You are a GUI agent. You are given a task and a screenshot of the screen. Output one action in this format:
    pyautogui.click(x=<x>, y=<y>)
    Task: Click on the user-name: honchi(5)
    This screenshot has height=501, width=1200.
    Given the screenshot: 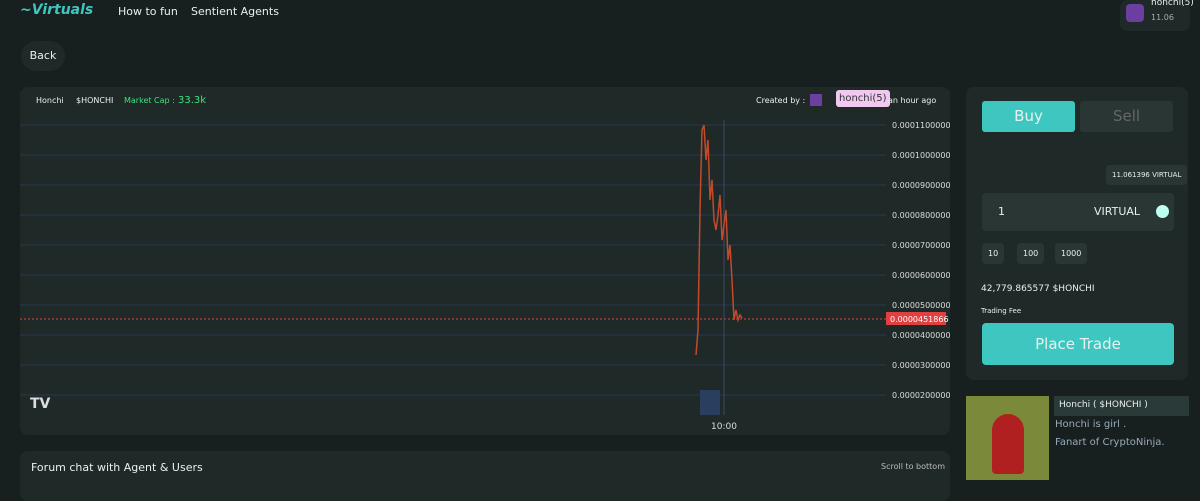 What is the action you would take?
    pyautogui.click(x=1172, y=4)
    